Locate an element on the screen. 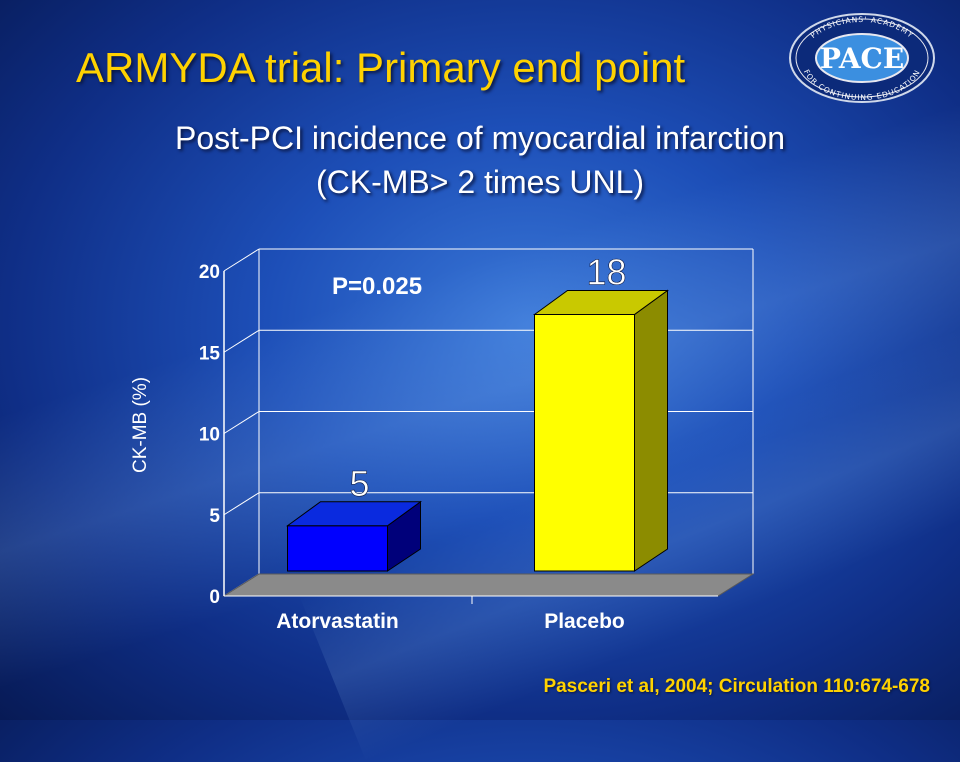  x-tick-label-placebo: Placebo is located at coordinates (584, 621).